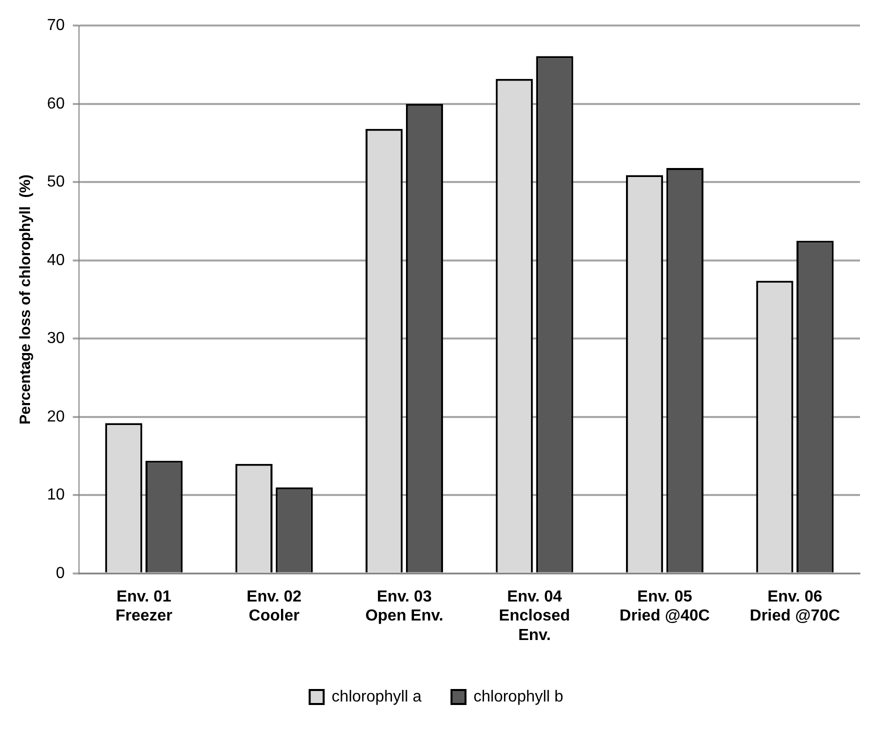 Image resolution: width=888 pixels, height=733 pixels. What do you see at coordinates (795, 606) in the screenshot?
I see `x-tick-label: Env. 06 Dried @70C` at bounding box center [795, 606].